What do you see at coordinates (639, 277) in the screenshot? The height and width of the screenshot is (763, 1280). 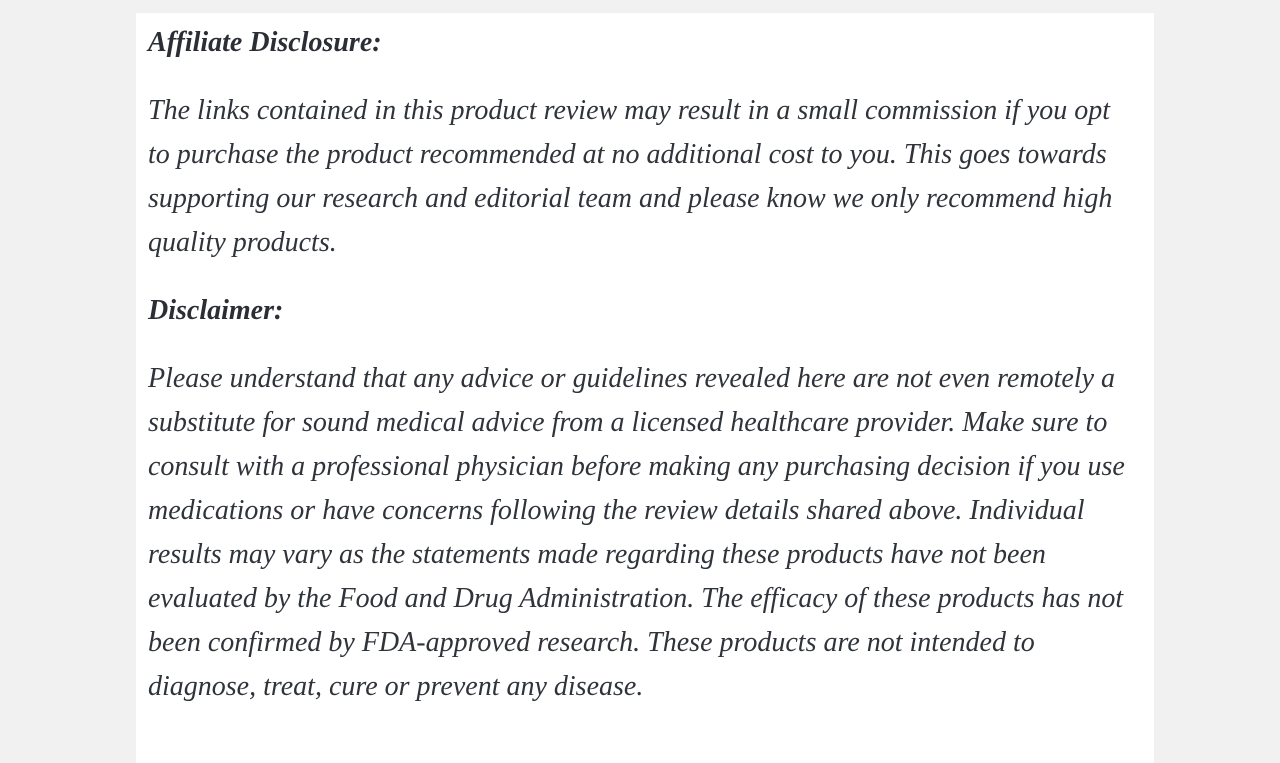 I see `section-spacer` at bounding box center [639, 277].